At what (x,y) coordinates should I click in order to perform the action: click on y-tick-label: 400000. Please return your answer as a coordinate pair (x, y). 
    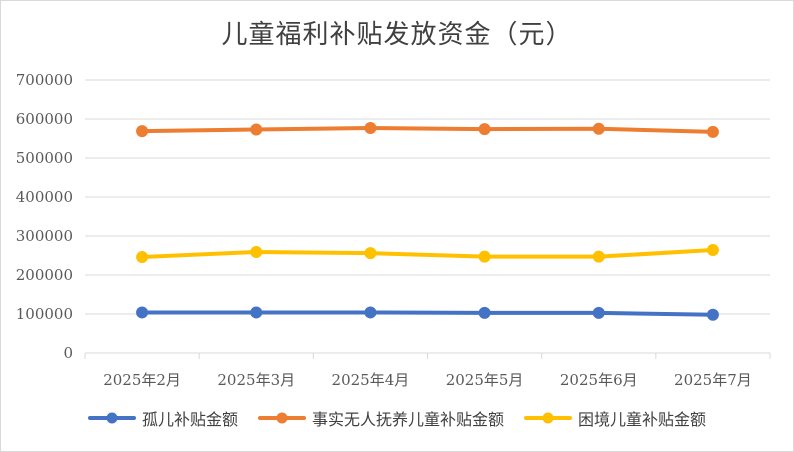
    Looking at the image, I should click on (44, 197).